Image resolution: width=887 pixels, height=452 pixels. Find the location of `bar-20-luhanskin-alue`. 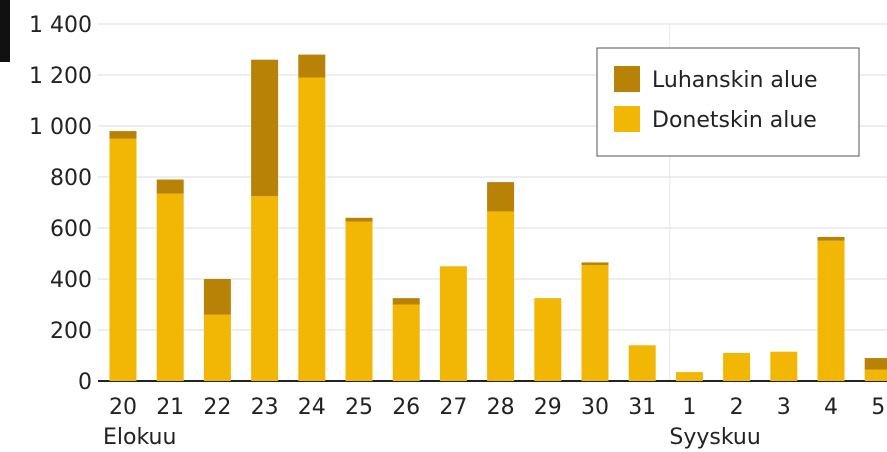

bar-20-luhanskin-alue is located at coordinates (123, 135).